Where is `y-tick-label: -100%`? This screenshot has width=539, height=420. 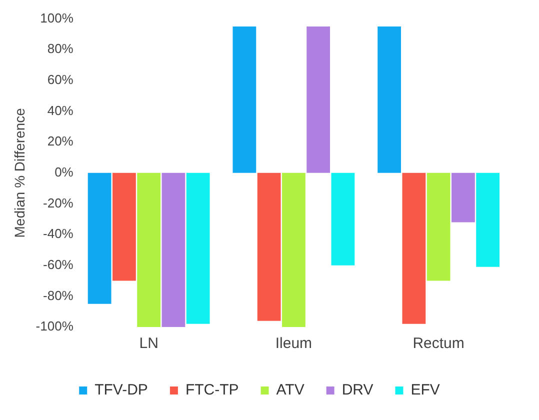
y-tick-label: -100% is located at coordinates (55, 326).